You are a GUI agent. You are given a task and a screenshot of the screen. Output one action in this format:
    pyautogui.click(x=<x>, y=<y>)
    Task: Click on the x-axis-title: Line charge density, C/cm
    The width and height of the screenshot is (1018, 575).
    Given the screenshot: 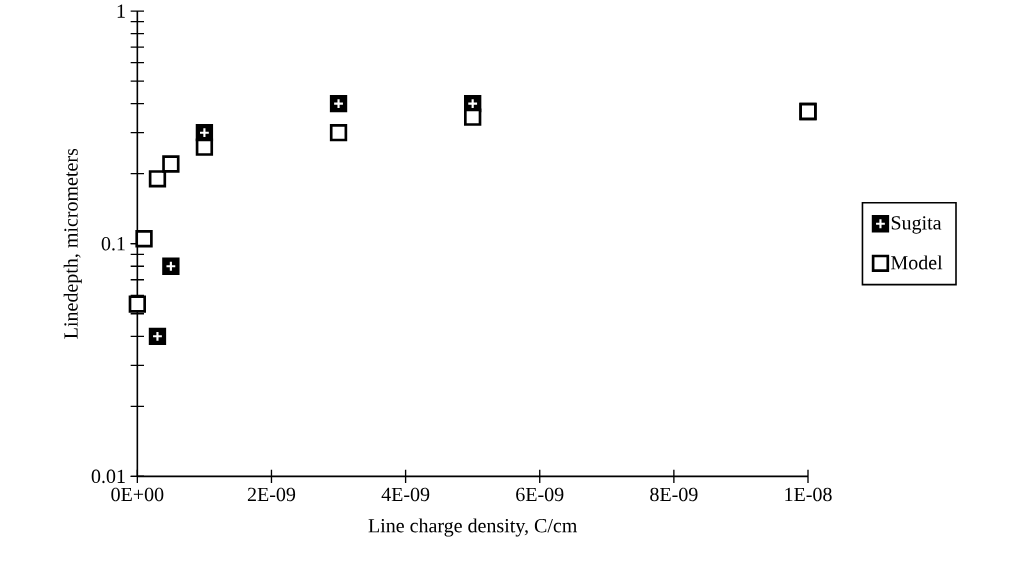 What is the action you would take?
    pyautogui.click(x=473, y=527)
    